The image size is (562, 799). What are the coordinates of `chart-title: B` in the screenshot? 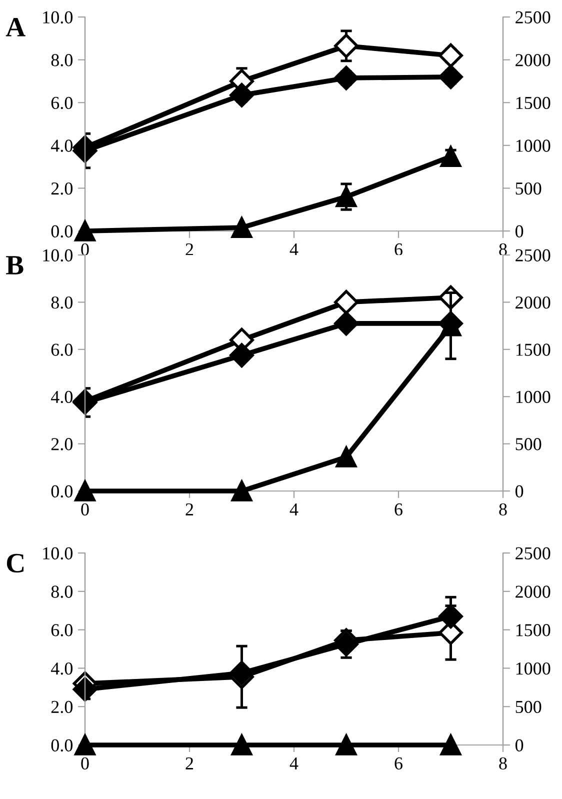 It's located at (15, 265).